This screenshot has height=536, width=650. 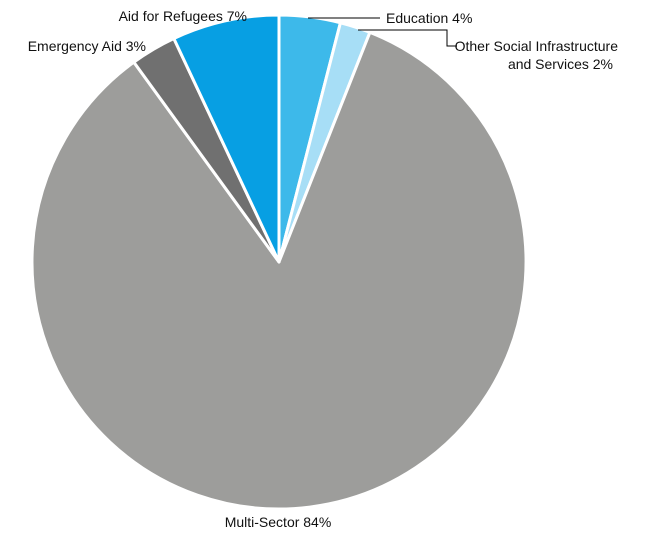 I want to click on slice-label-other-social-line2: and Services 2%, so click(x=560, y=64).